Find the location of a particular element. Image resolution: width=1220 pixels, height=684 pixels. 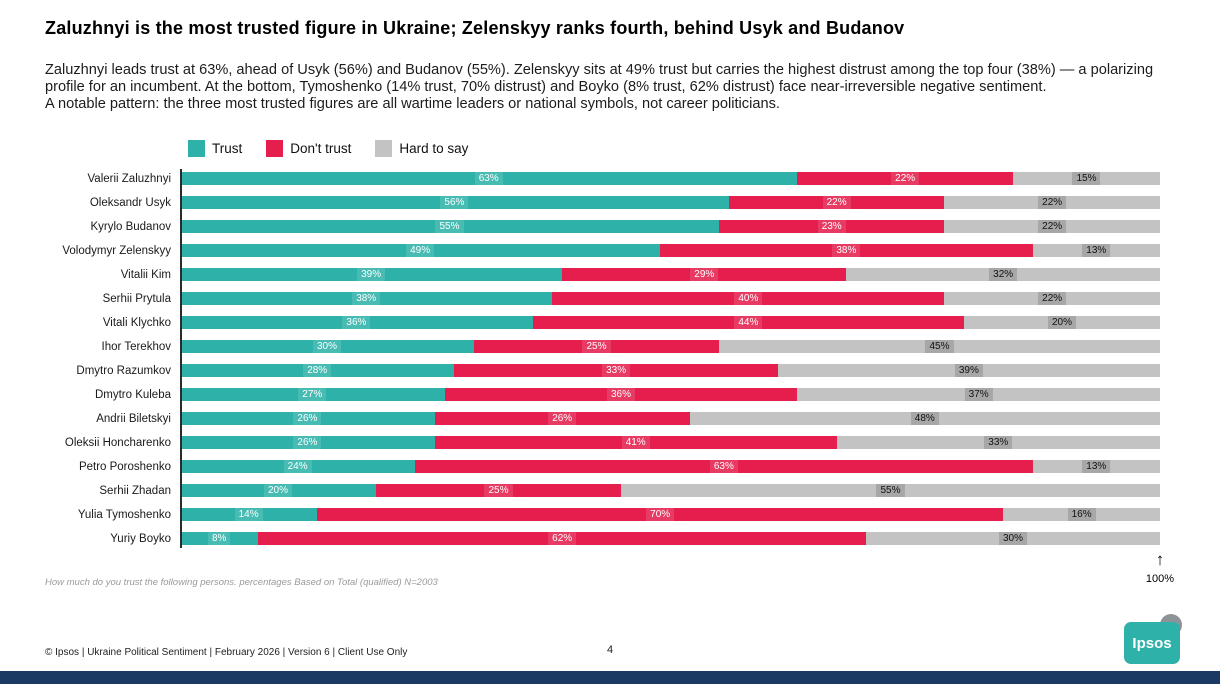

value-label: 41% is located at coordinates (635, 442).